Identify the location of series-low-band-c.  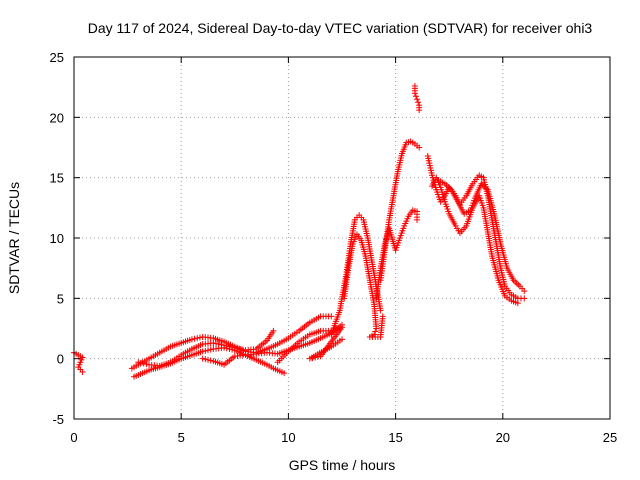
(206, 348).